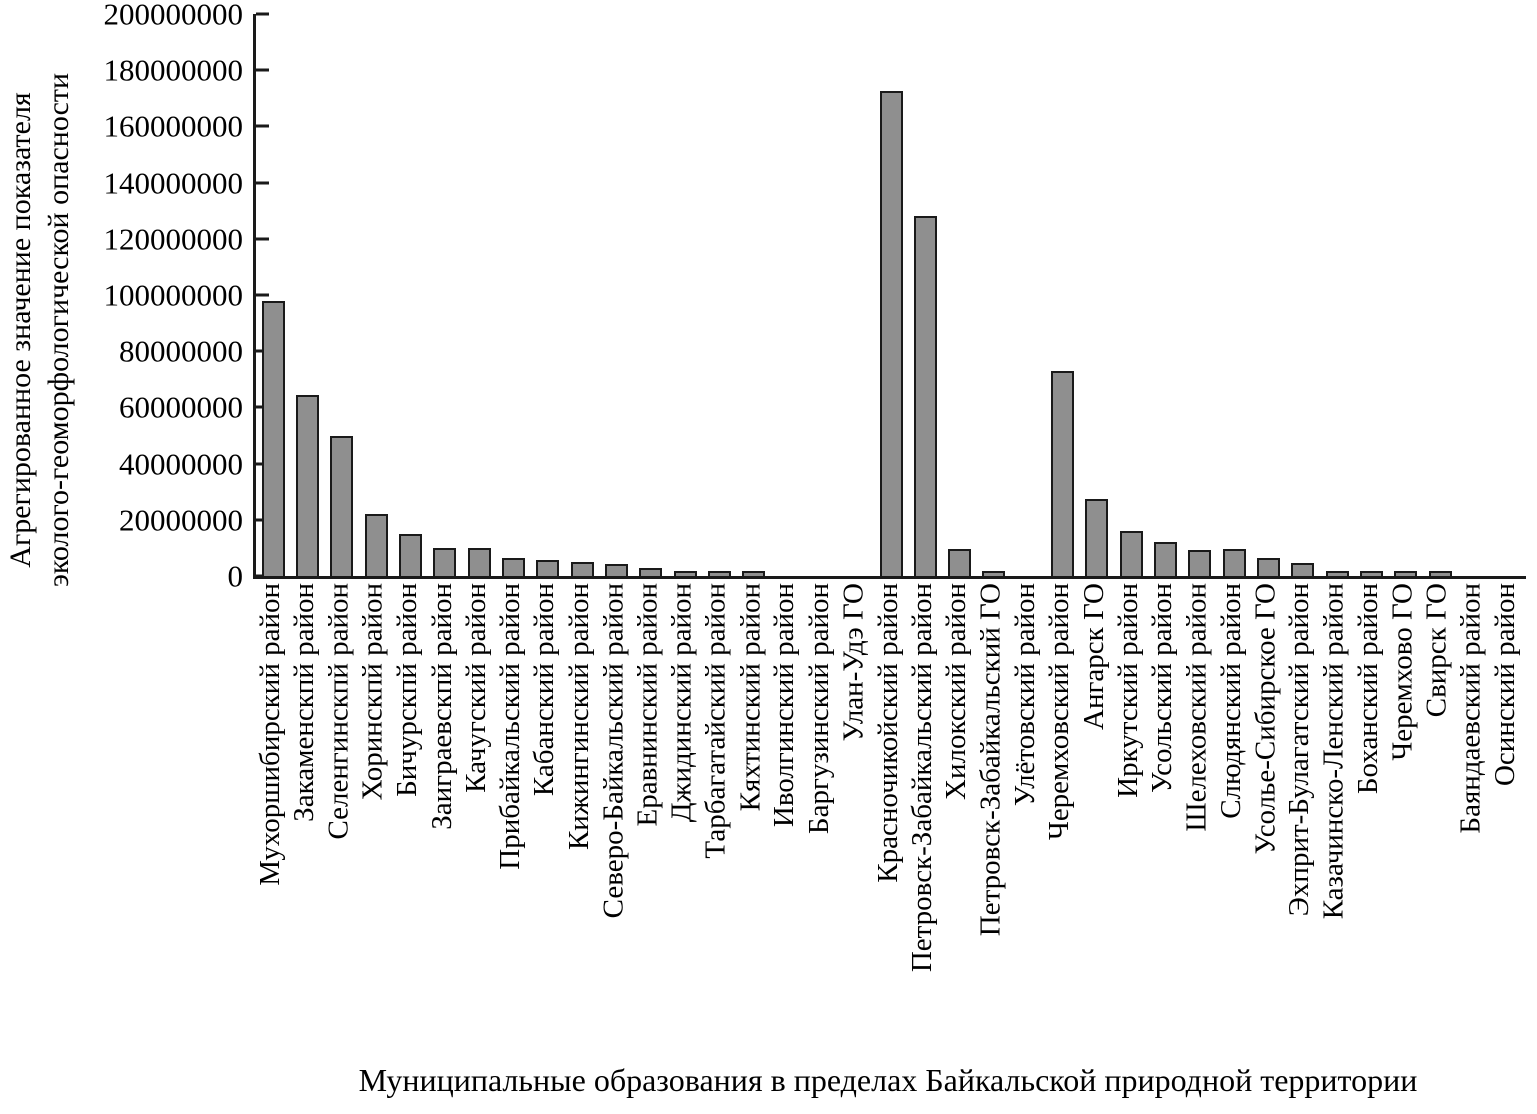 The height and width of the screenshot is (1114, 1537). I want to click on x-category-label: Тарбагатайский район, so click(715, 721).